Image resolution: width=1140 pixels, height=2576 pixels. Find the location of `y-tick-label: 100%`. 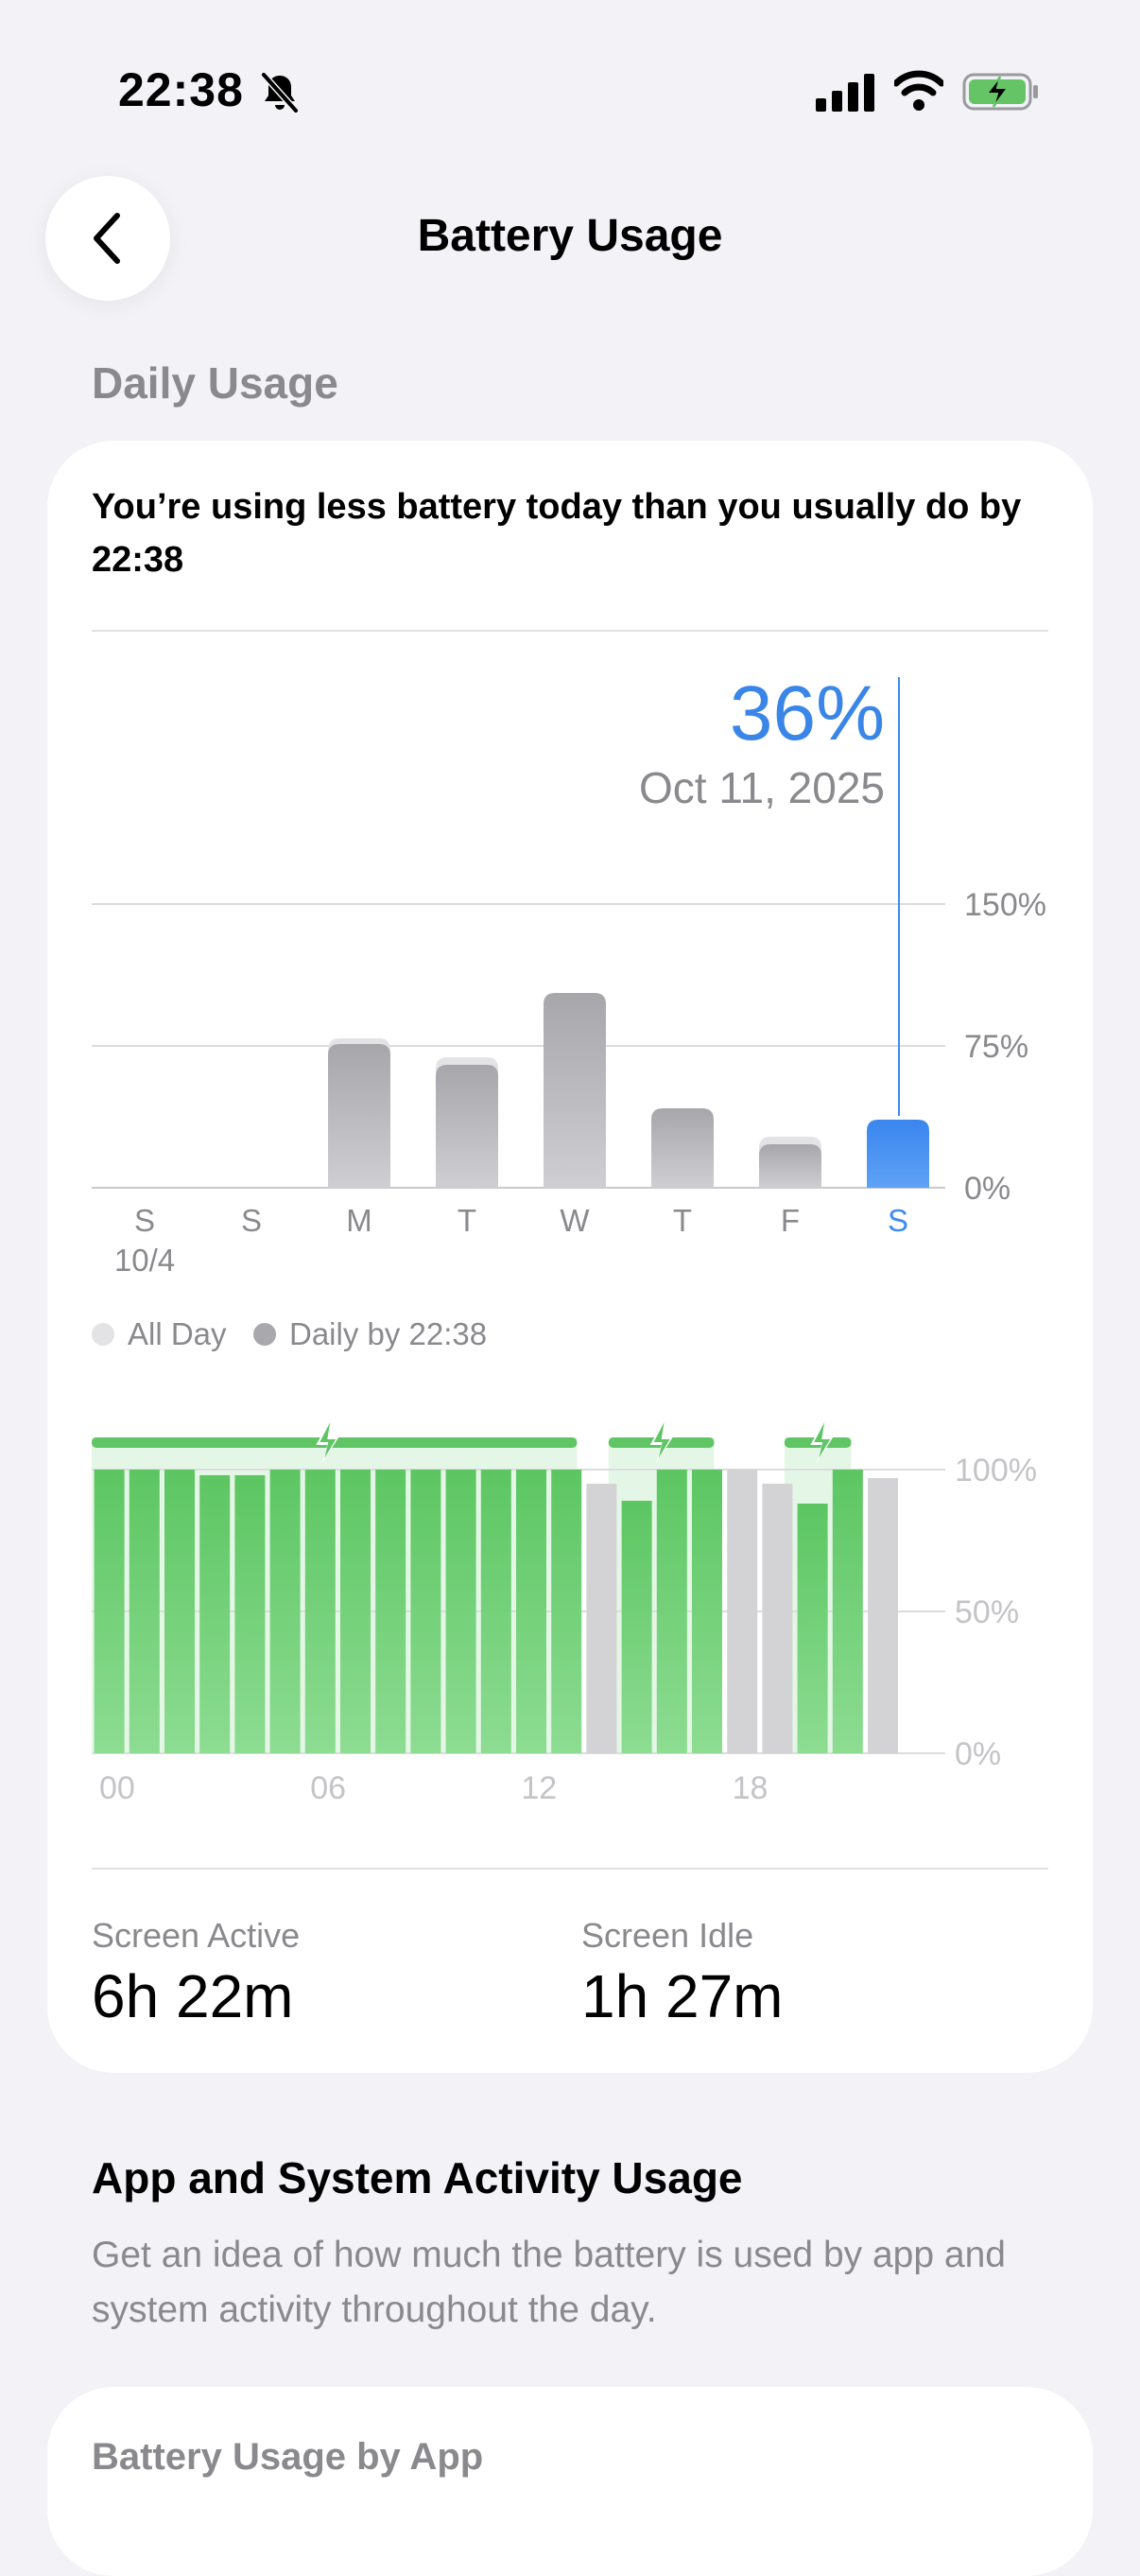

y-tick-label: 100% is located at coordinates (996, 1470).